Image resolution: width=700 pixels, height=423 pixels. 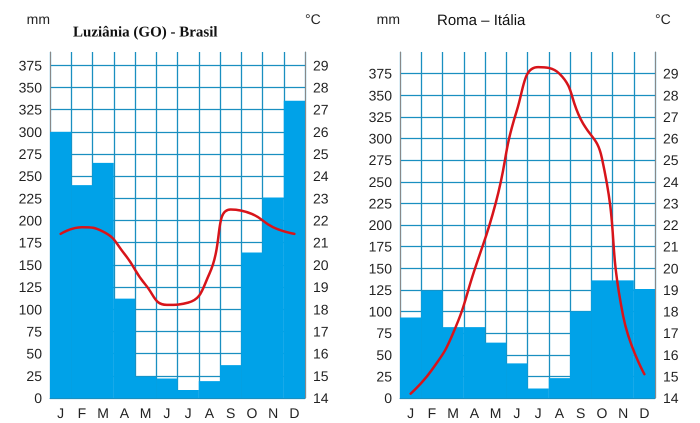 I want to click on line-series, so click(x=177, y=257).